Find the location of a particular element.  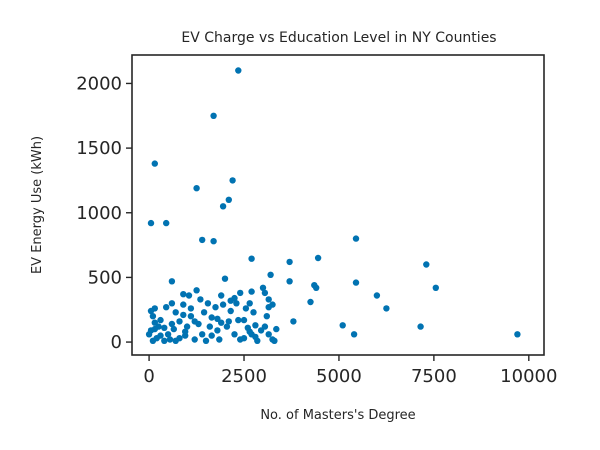

y-tick-label: 1000 is located at coordinates (99, 213).